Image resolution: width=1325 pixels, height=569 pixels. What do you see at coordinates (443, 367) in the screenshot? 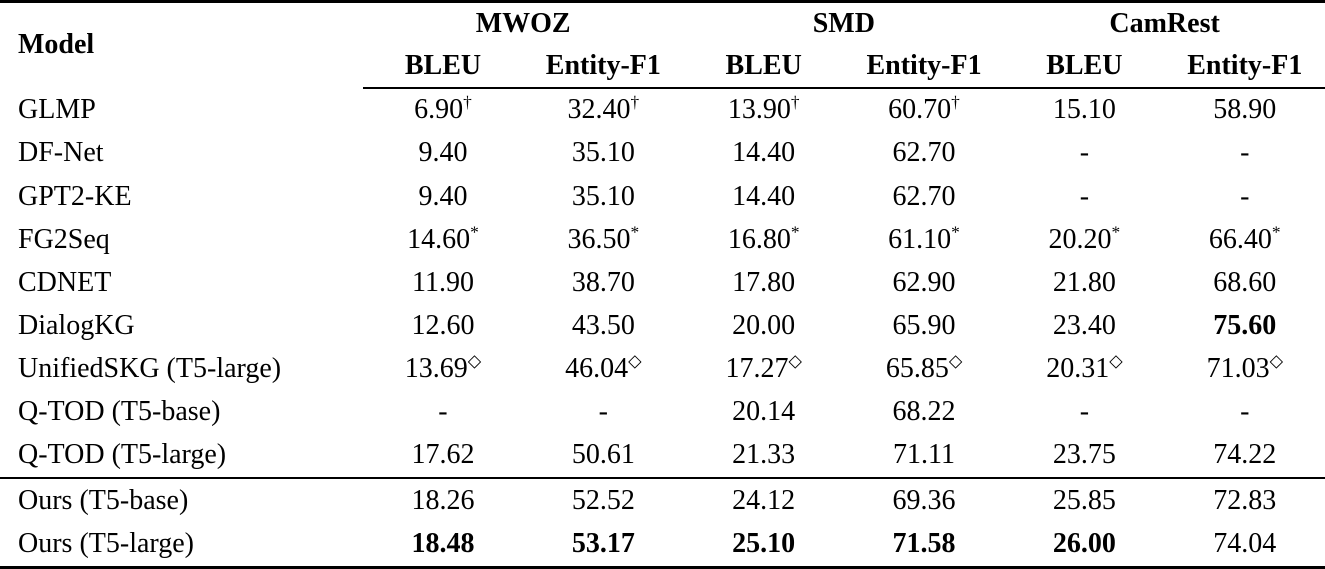
I see `cell-value: 13.69◇` at bounding box center [443, 367].